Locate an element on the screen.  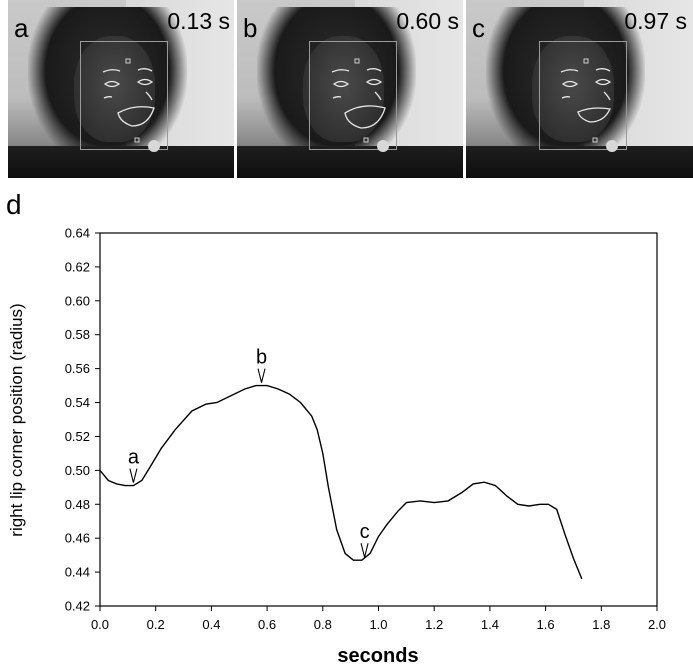
y-tick-label: 0.54 is located at coordinates (77, 402).